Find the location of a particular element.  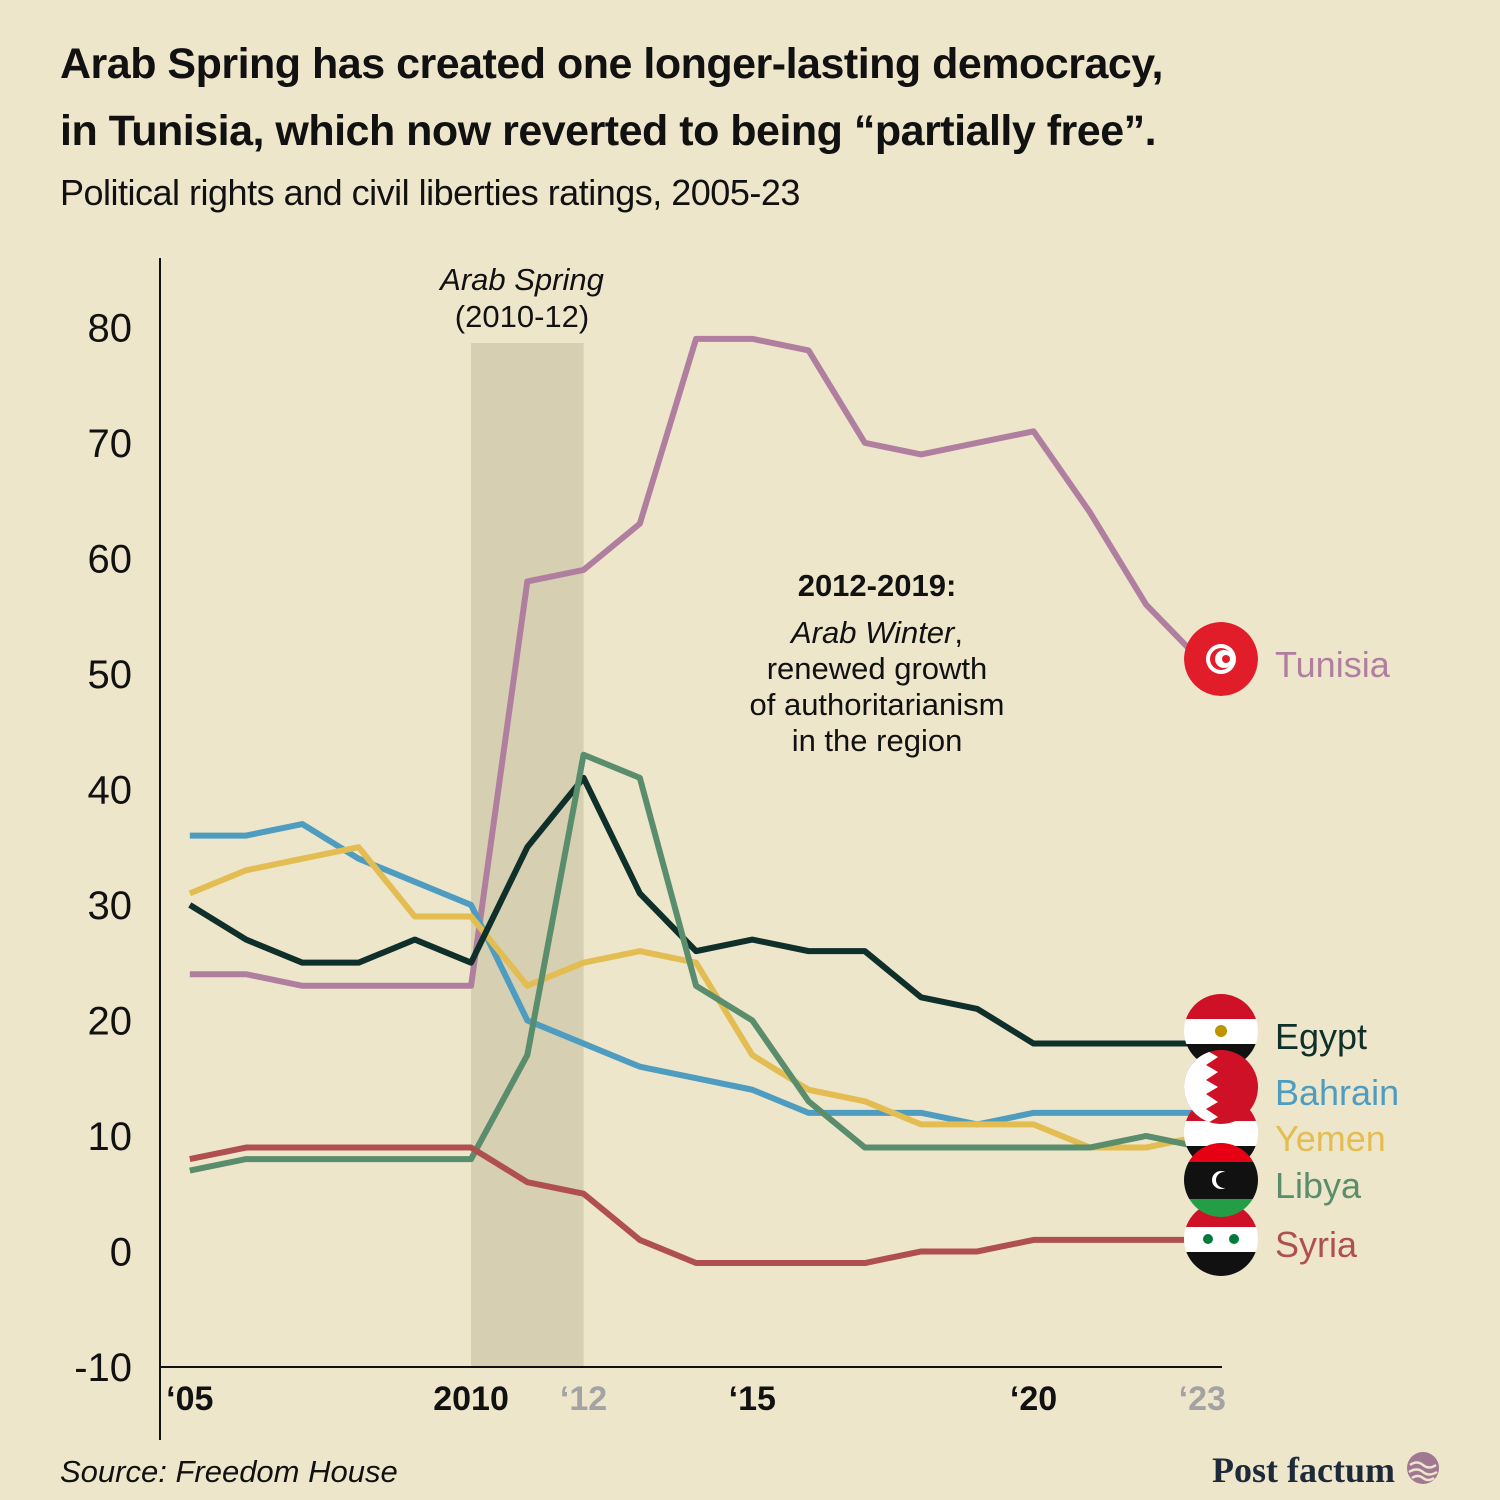

y-tick-label: -10 is located at coordinates (103, 1368).